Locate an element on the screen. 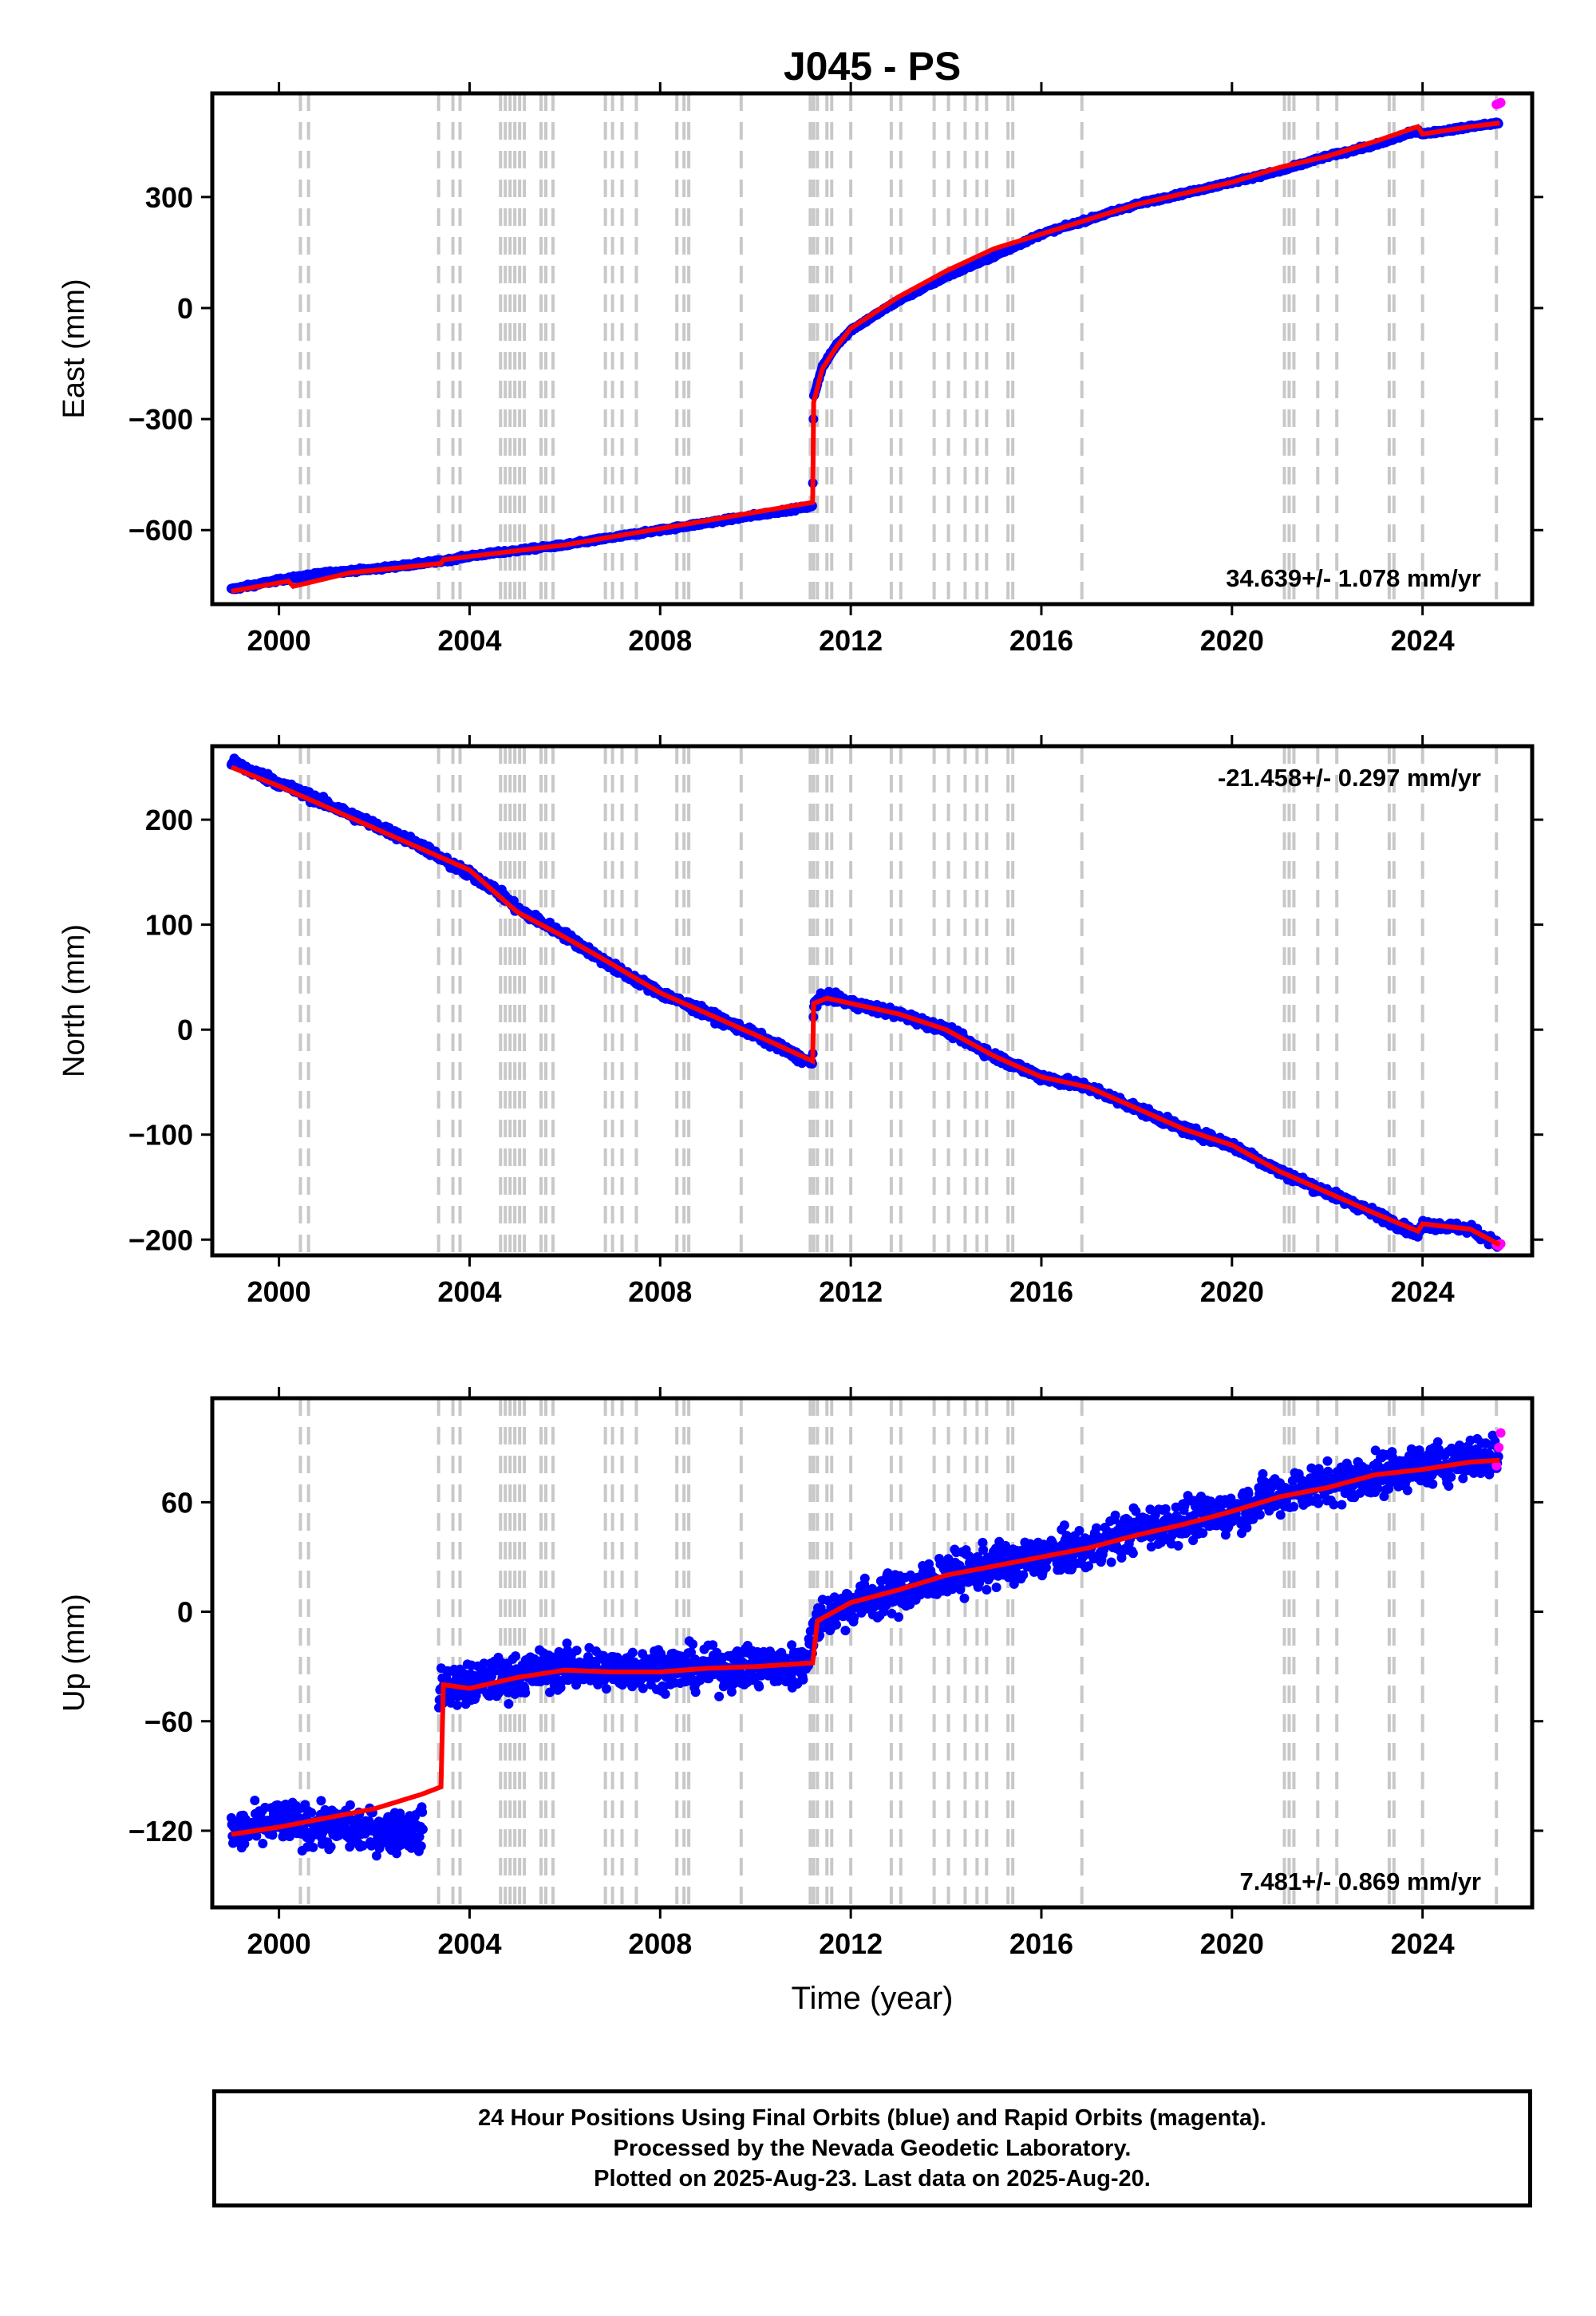  series-rapid-orbits is located at coordinates (1498, 103).